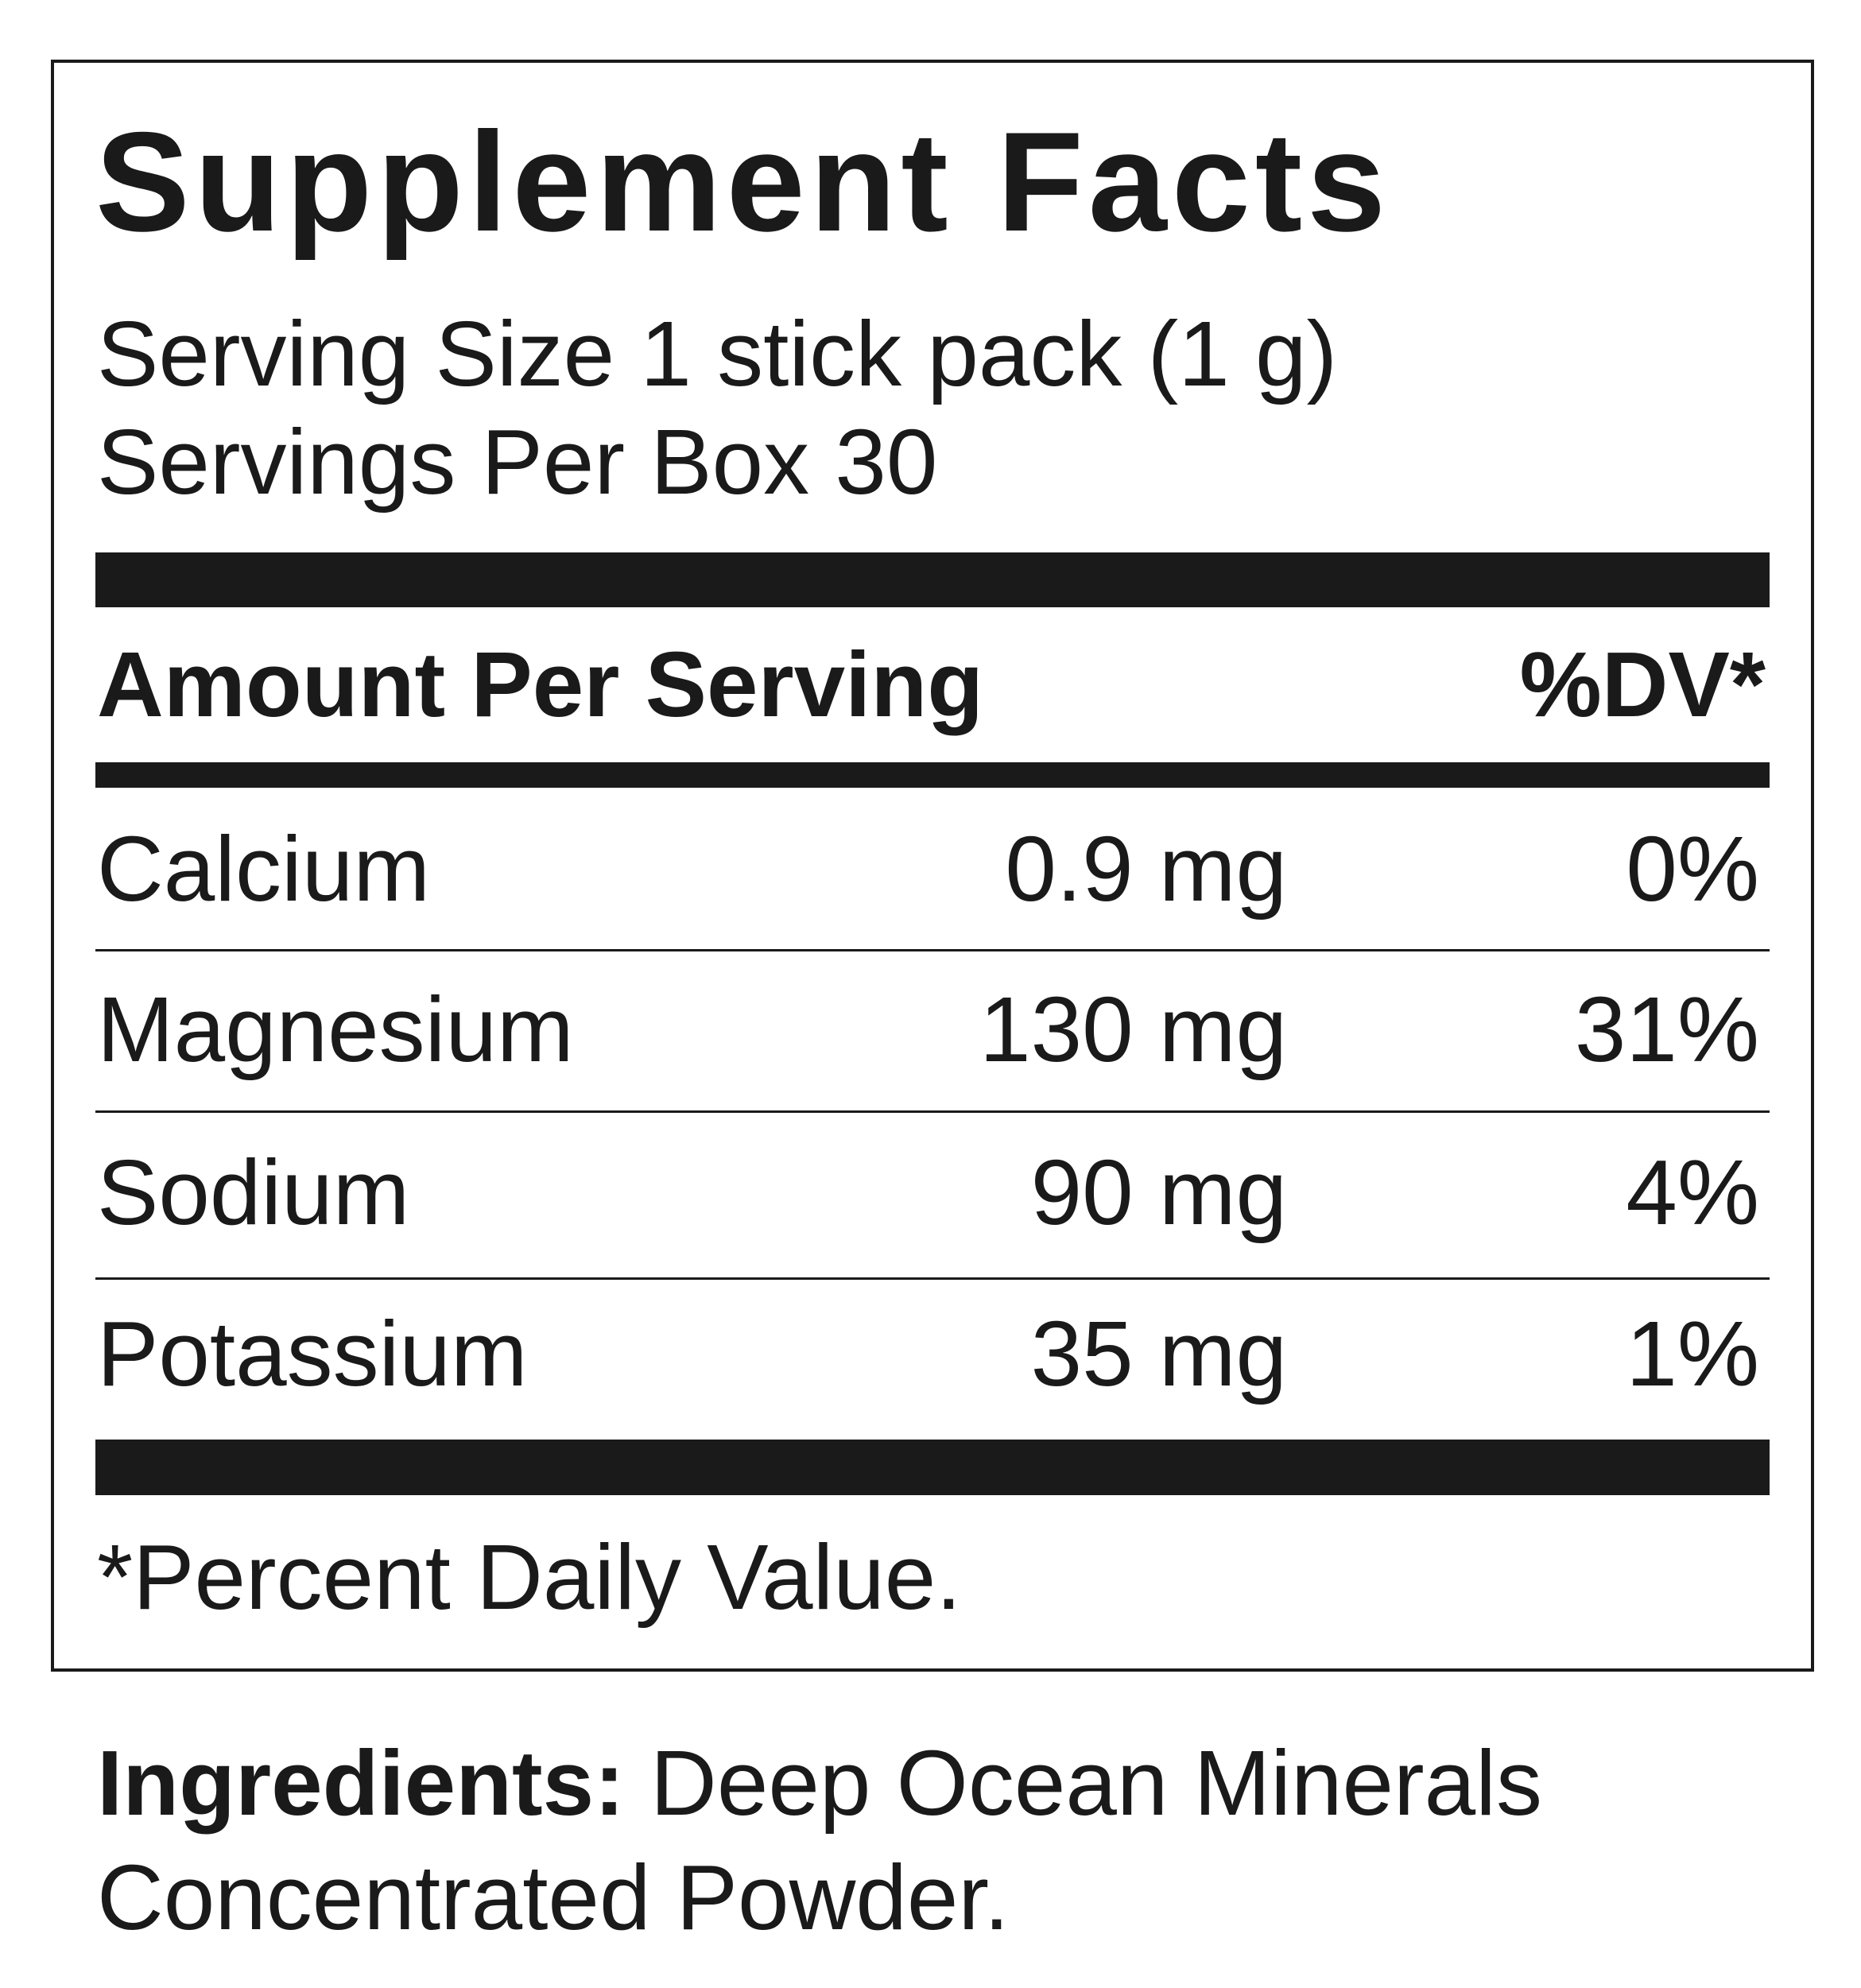 The image size is (1861, 1988). I want to click on nutrient-name: Potassium, so click(312, 1353).